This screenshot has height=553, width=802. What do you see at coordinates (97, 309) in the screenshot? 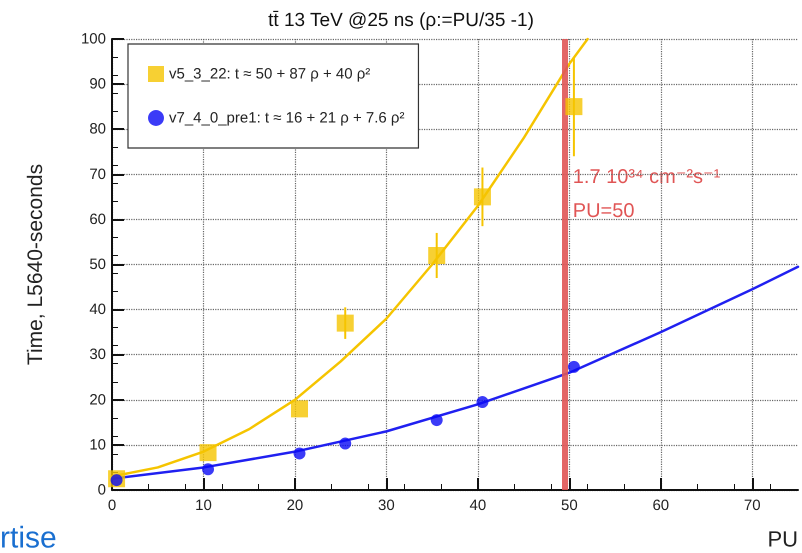
I see `y-tick-label: 40` at bounding box center [97, 309].